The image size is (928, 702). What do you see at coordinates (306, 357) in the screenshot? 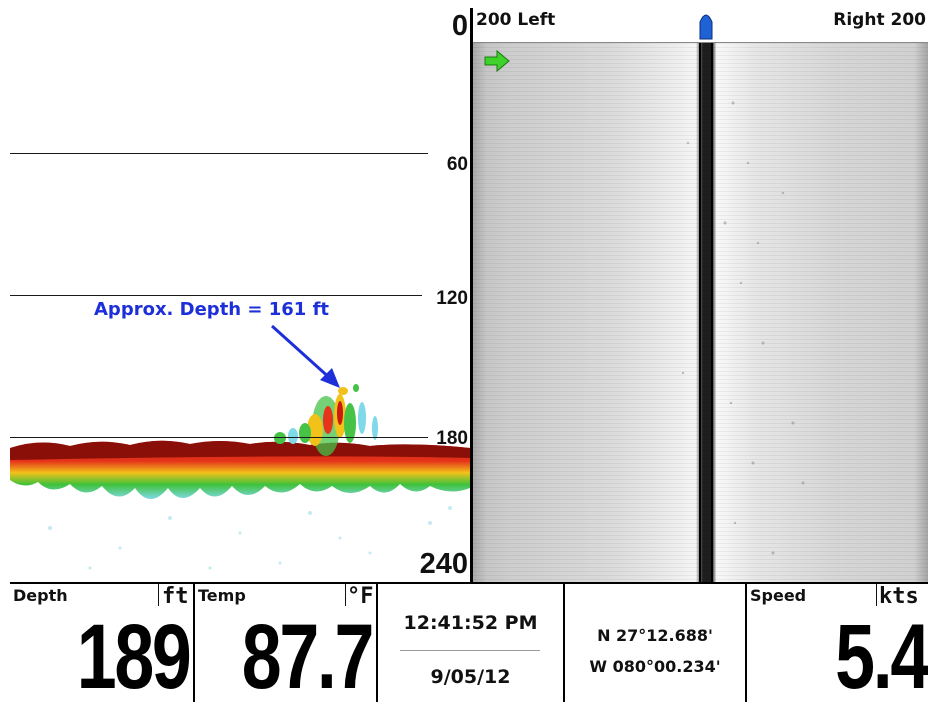
I see `annotation-arrow-icon` at bounding box center [306, 357].